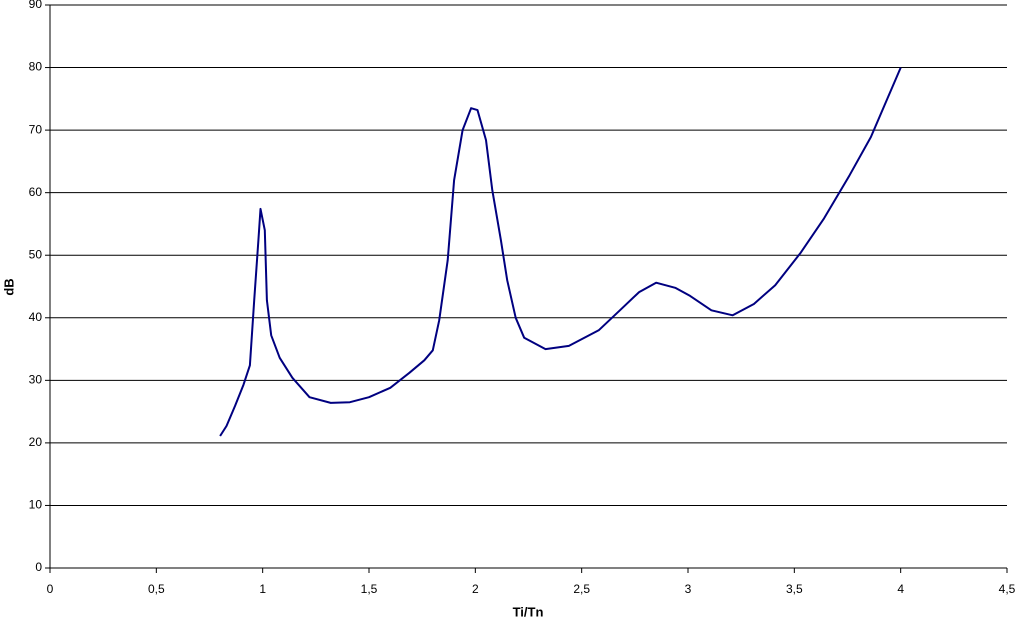  Describe the element at coordinates (262, 589) in the screenshot. I see `x-tick-label: 1` at that location.